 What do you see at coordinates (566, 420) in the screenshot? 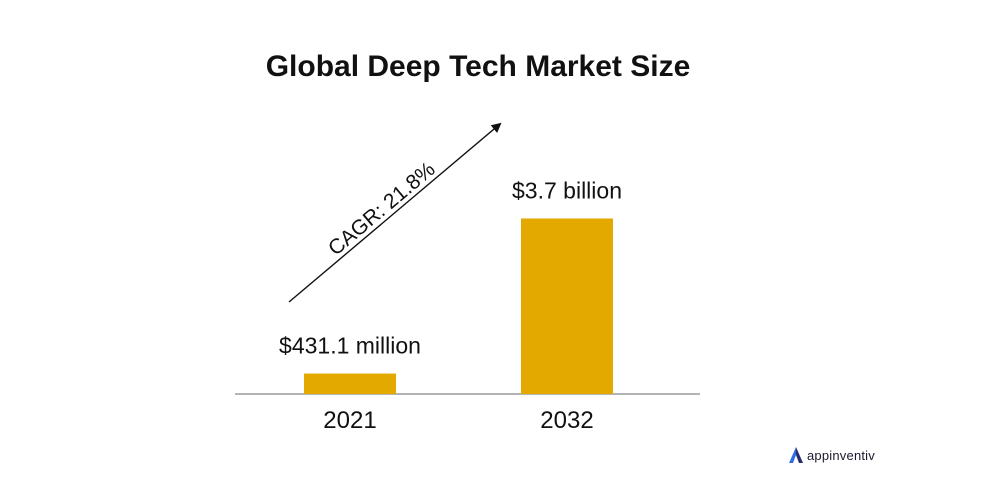
I see `x-tick-label-2032: 2032` at bounding box center [566, 420].